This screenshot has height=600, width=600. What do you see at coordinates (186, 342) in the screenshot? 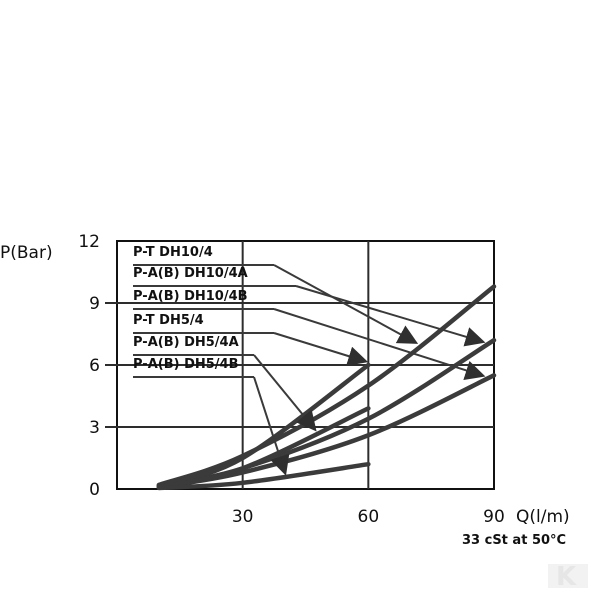
I see `legend-label-5: P-A(B) DH5/4A` at bounding box center [186, 342].